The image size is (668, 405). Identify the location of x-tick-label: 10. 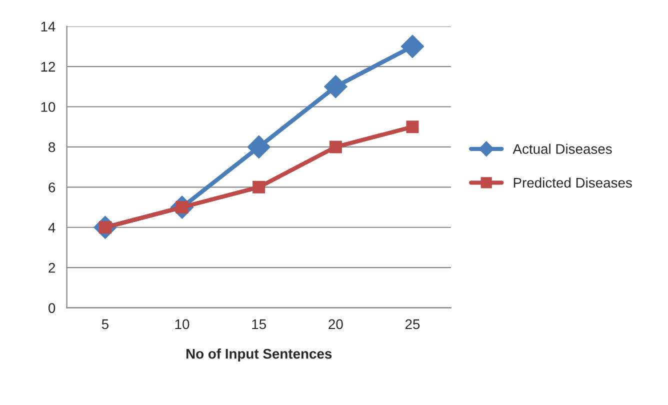
(182, 324).